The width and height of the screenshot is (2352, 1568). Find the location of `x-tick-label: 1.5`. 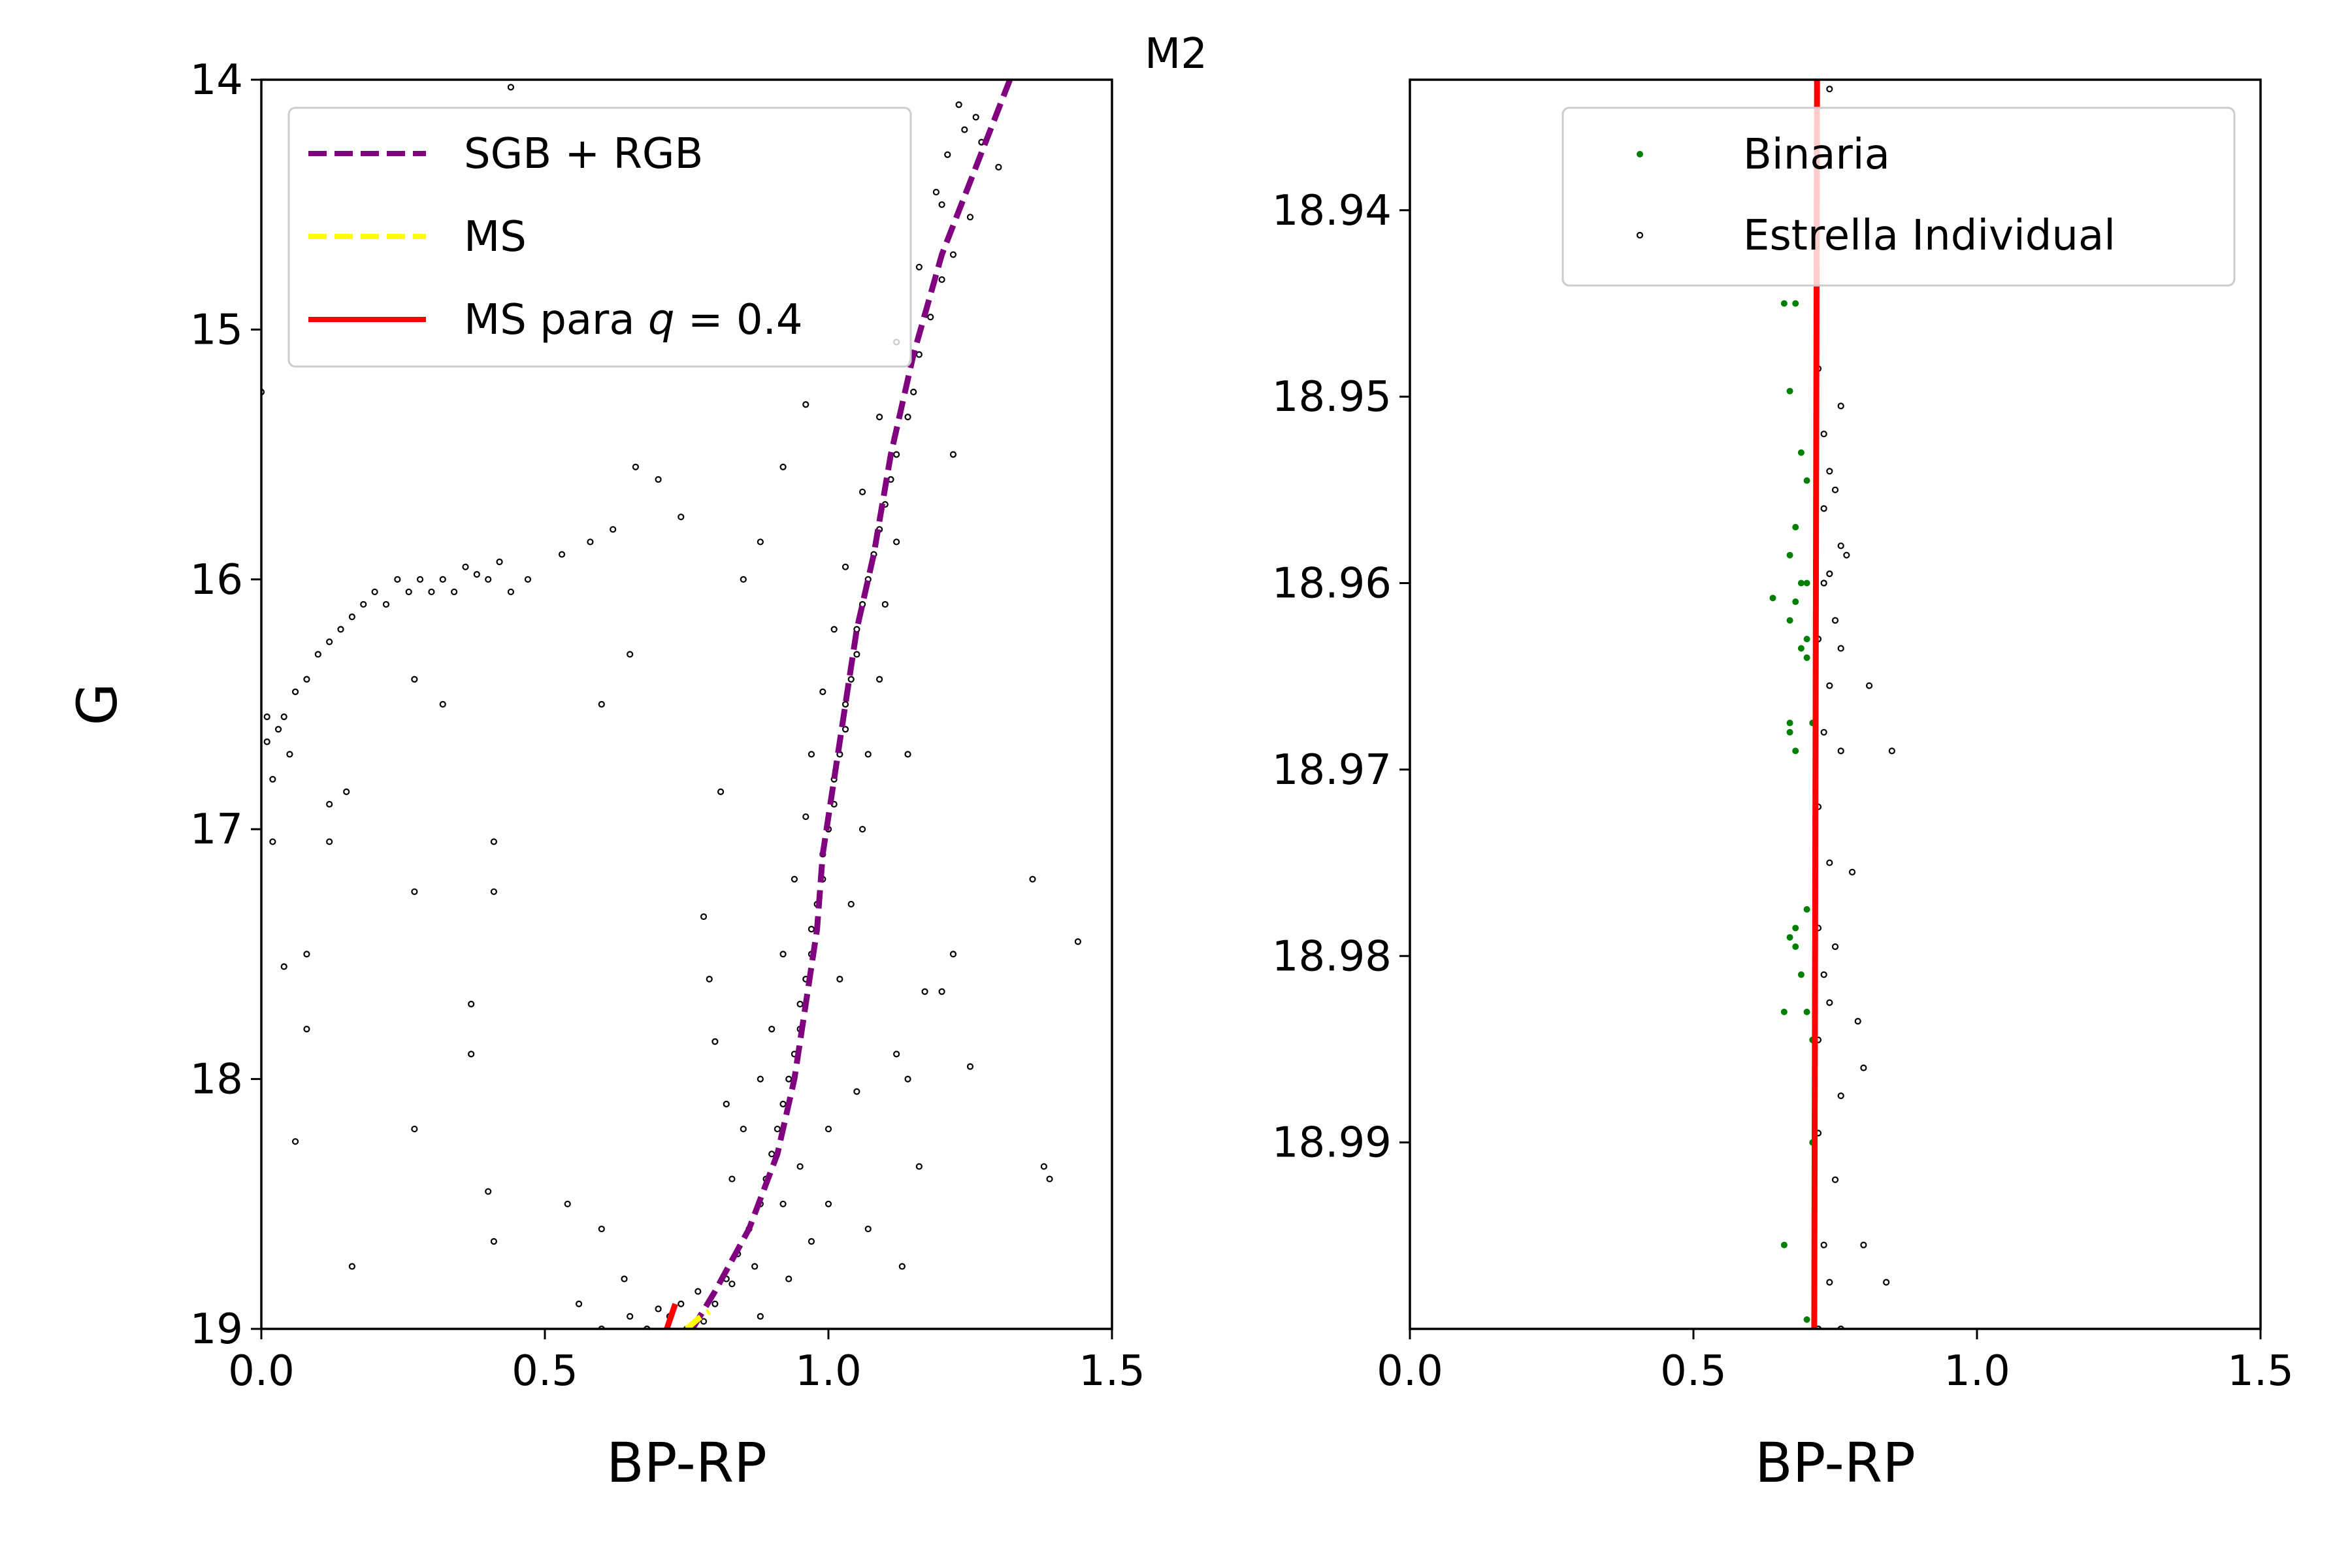

x-tick-label: 1.5 is located at coordinates (1112, 1371).